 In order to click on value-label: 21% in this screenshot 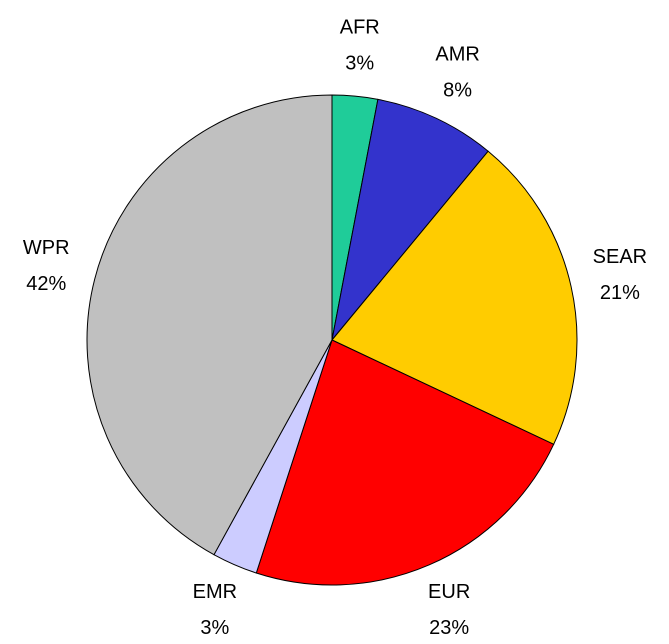, I will do `click(620, 293)`.